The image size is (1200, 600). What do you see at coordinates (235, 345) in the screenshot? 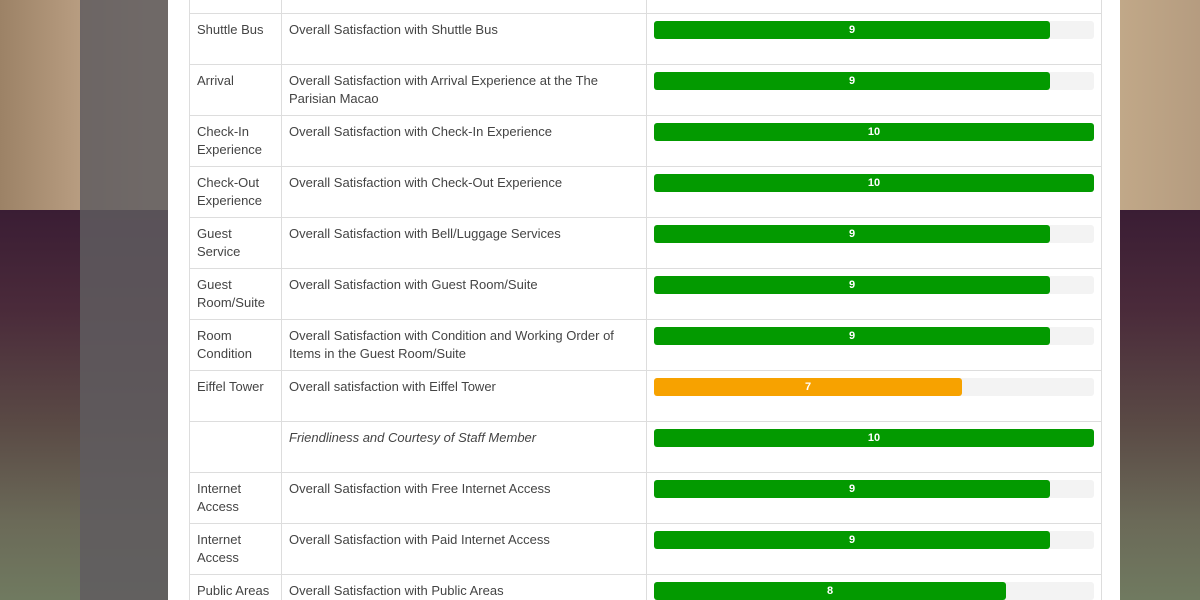
I see `category-cell: Room Condition` at bounding box center [235, 345].